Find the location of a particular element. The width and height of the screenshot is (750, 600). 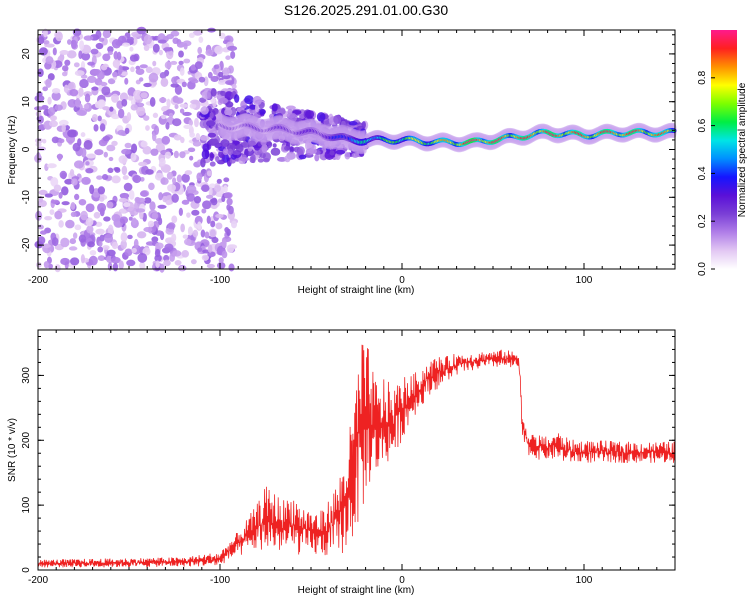

colorbar-gradient is located at coordinates (724, 149).